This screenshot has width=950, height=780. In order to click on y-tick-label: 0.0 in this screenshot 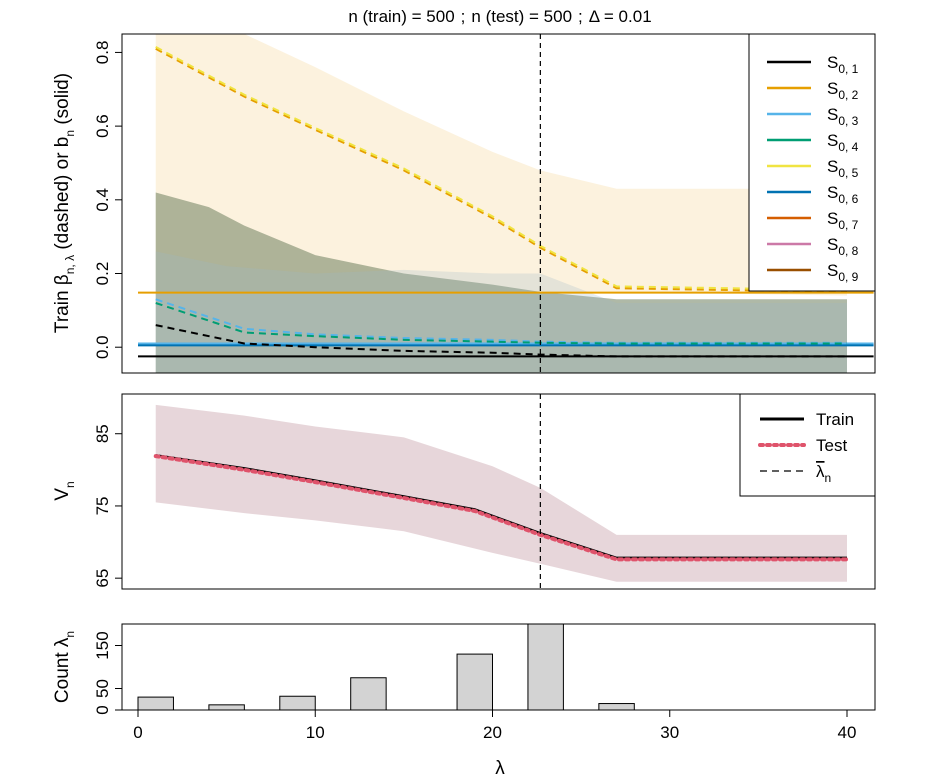, I will do `click(102, 347)`.